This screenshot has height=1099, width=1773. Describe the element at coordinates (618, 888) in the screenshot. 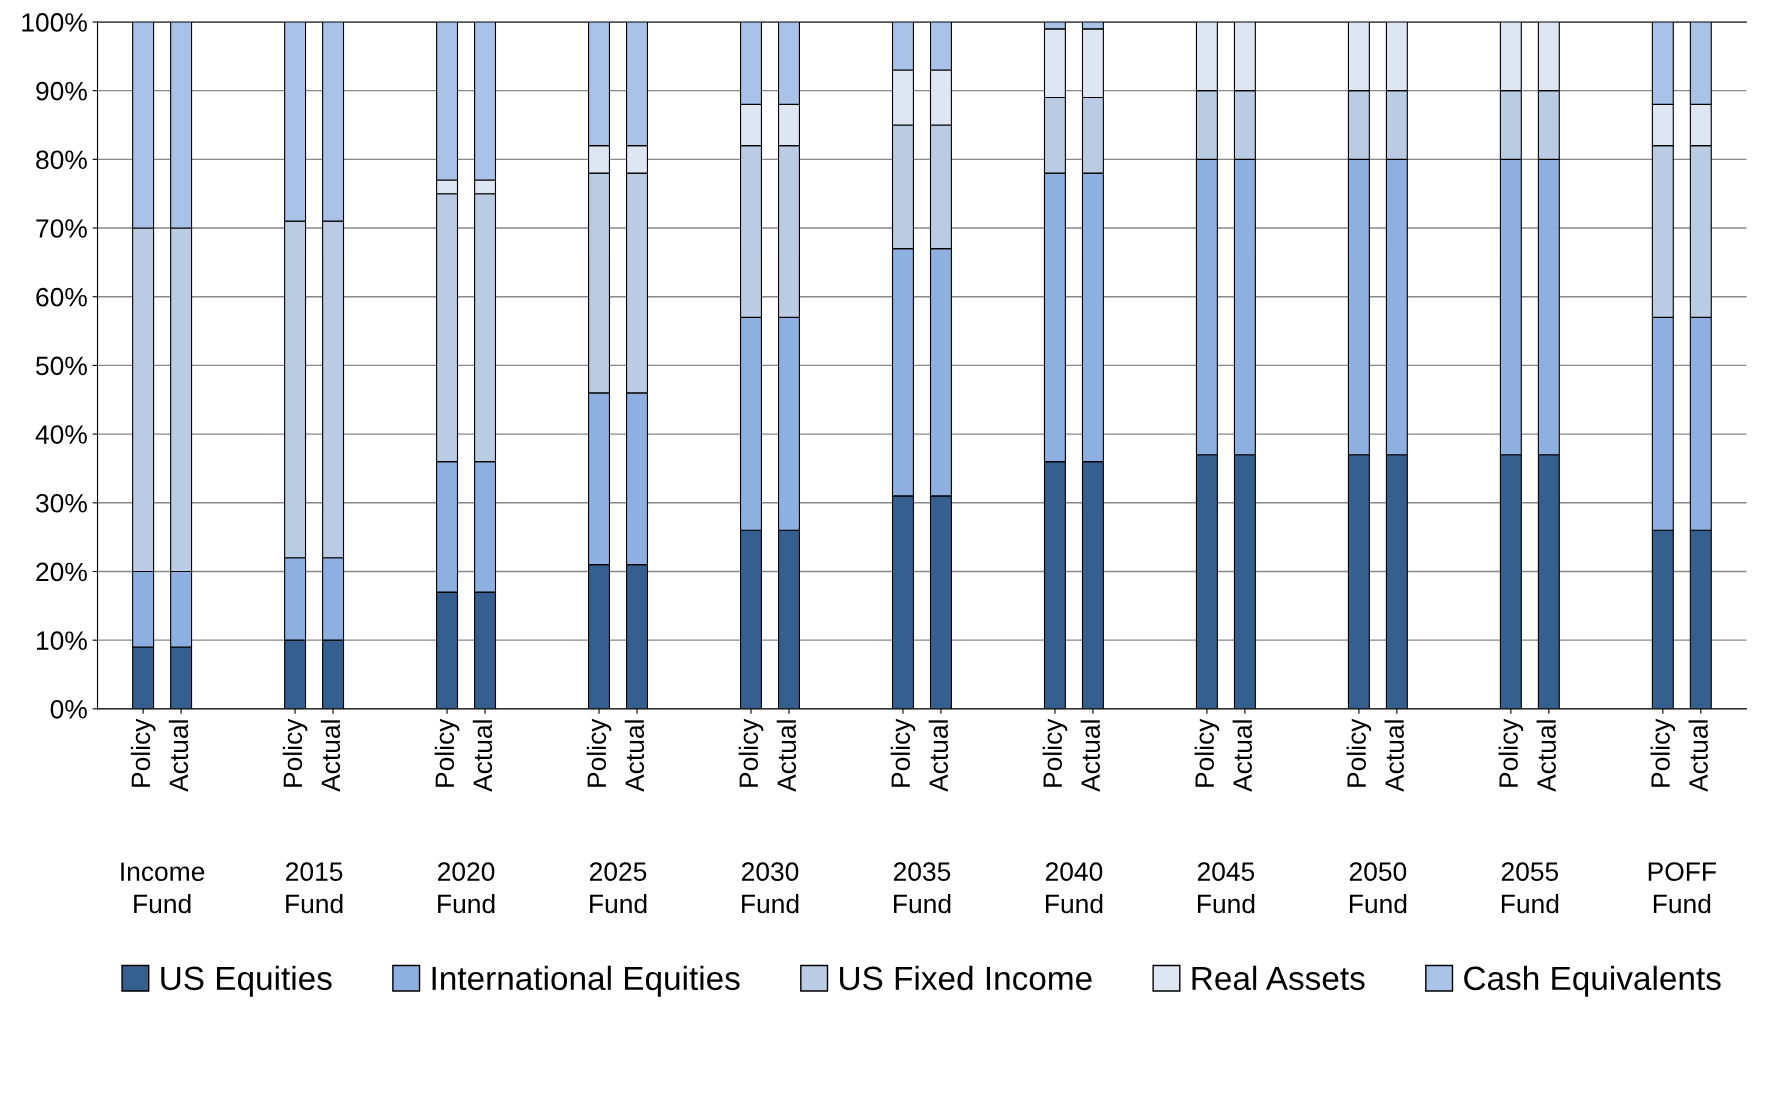

I see `text: 2025 Fund` at that location.